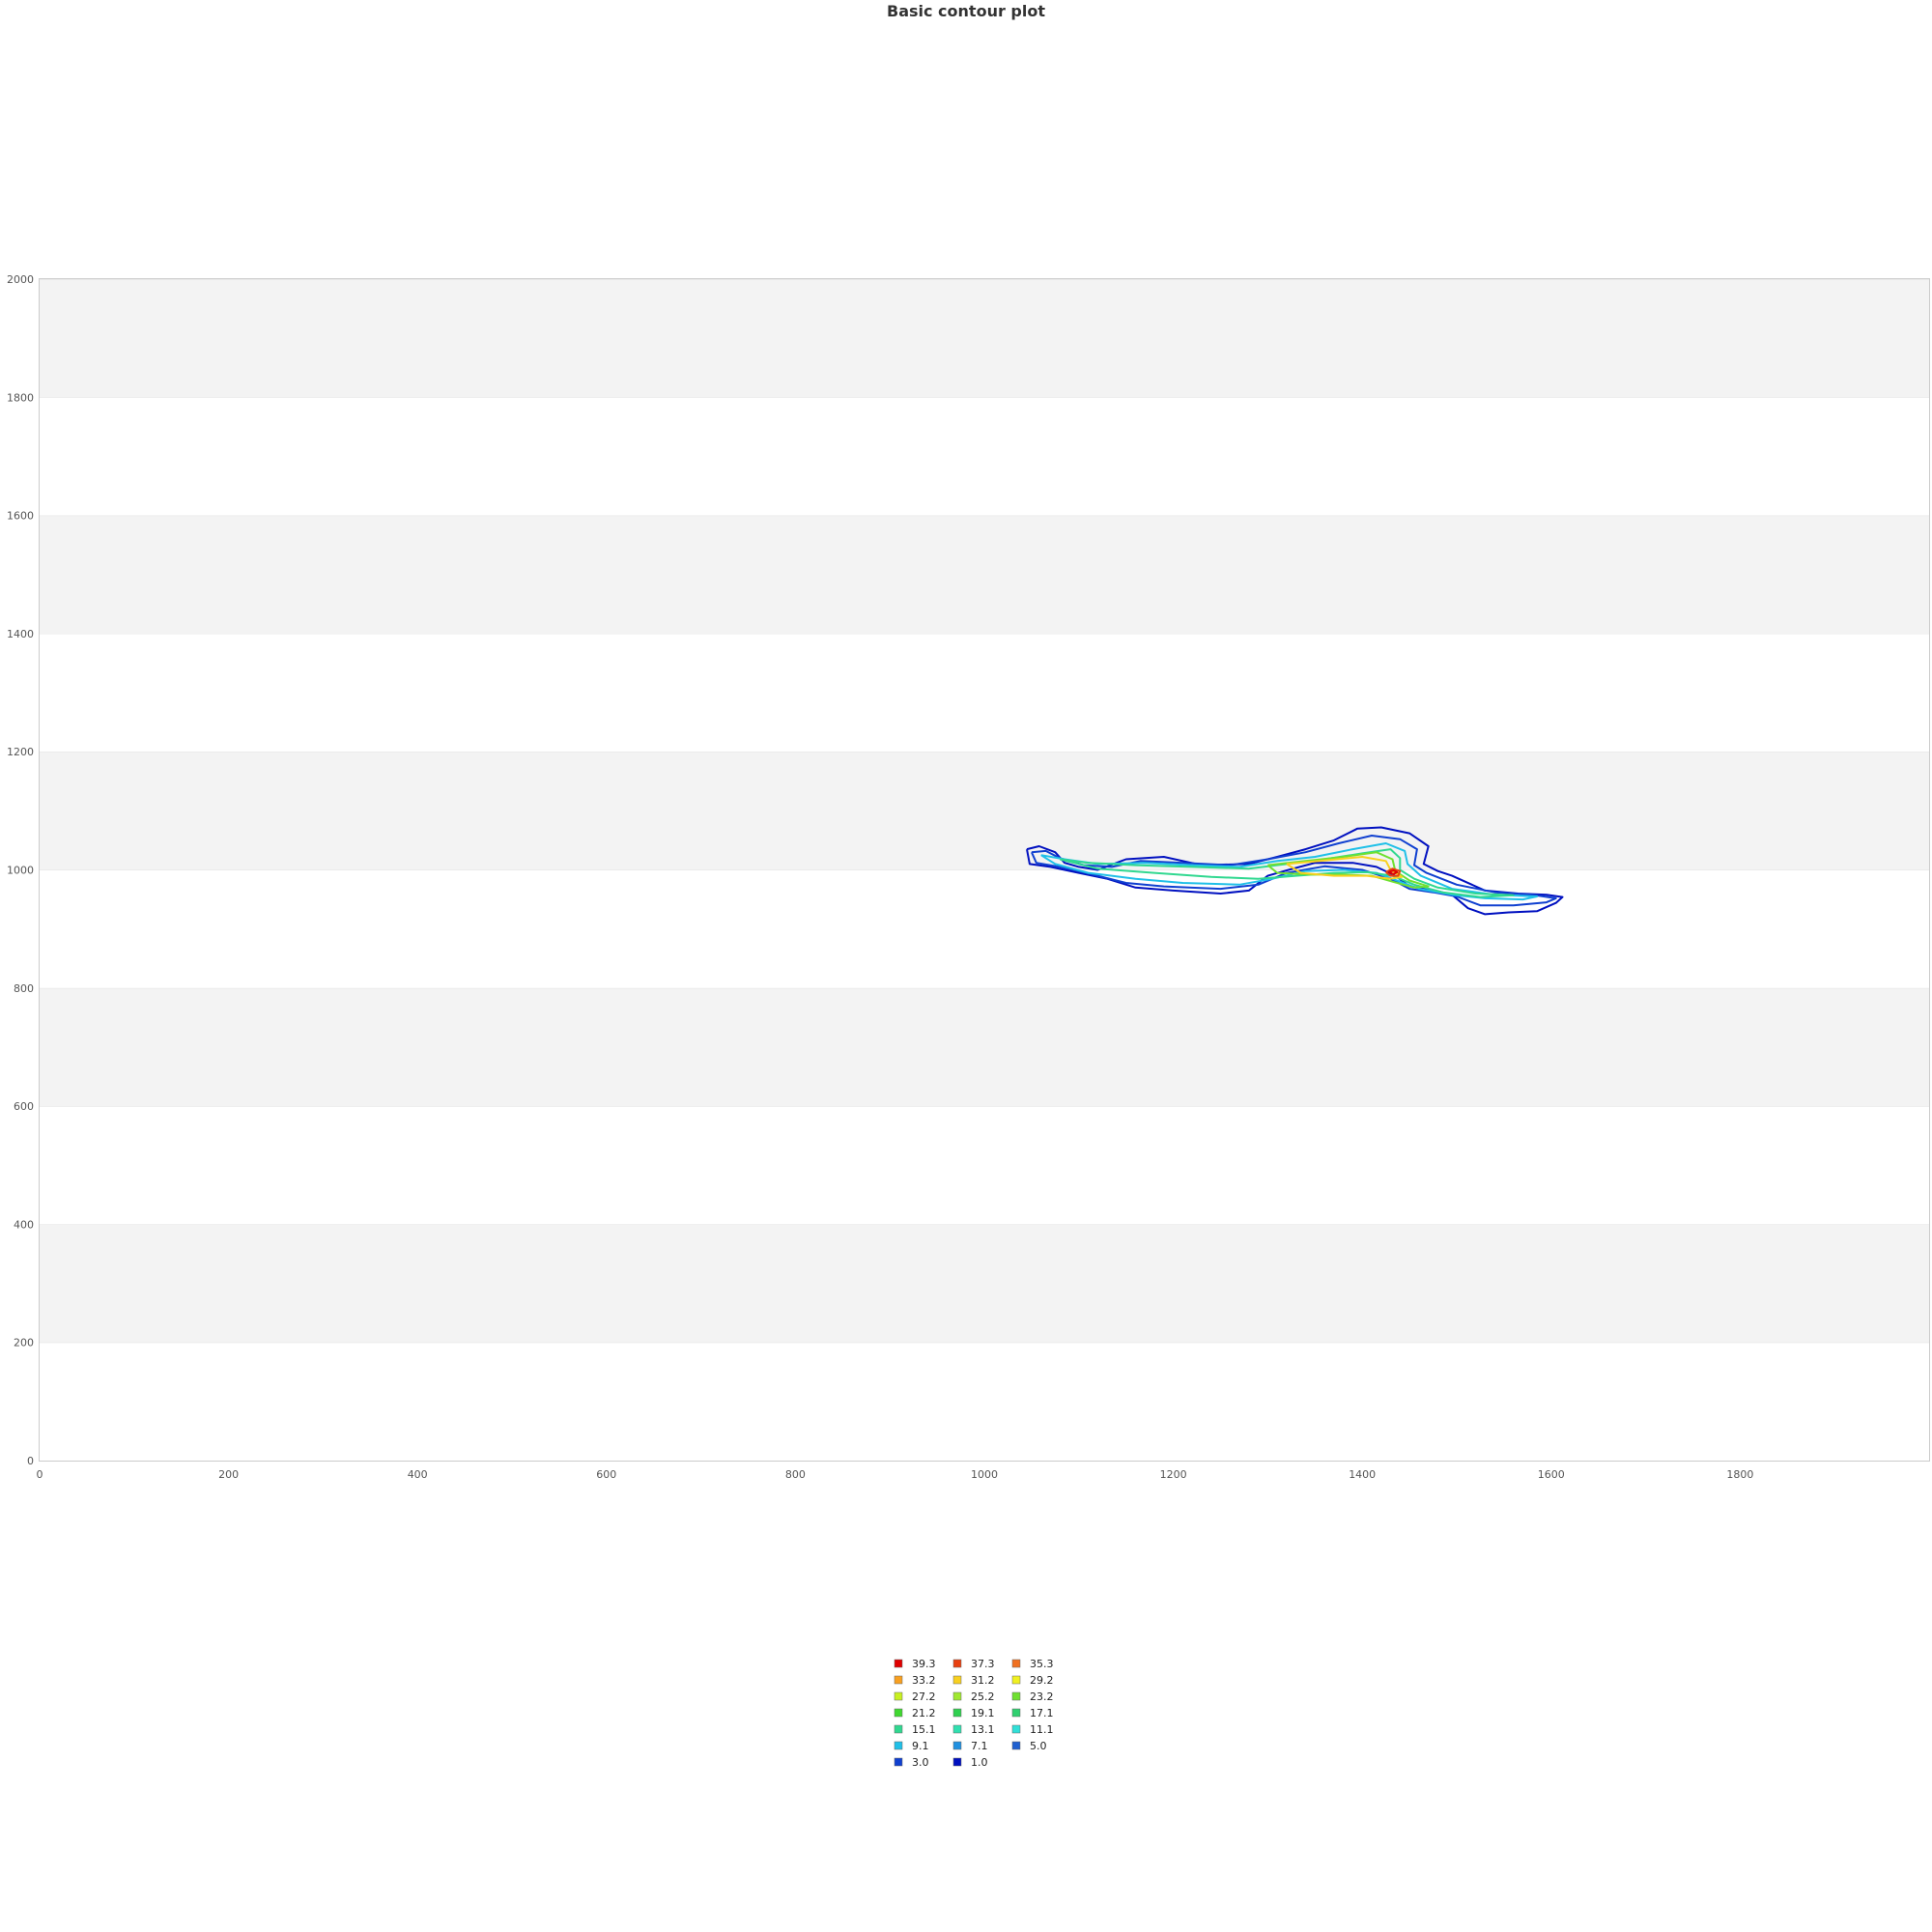 Image resolution: width=1932 pixels, height=1932 pixels. I want to click on legend-label: 17.1, so click(1042, 1713).